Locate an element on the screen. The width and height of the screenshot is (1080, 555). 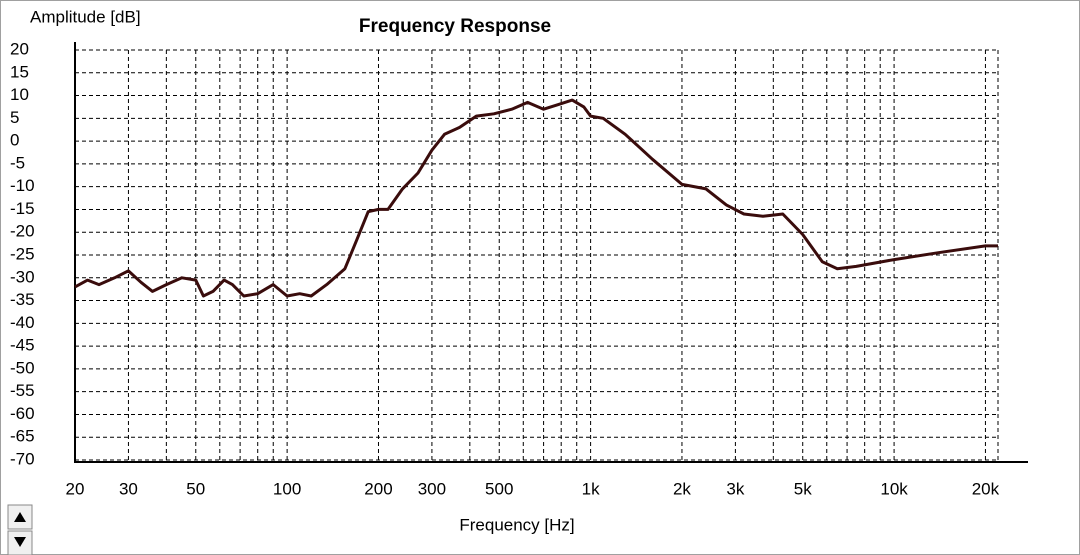
y-tick-label: 20 is located at coordinates (19, 48).